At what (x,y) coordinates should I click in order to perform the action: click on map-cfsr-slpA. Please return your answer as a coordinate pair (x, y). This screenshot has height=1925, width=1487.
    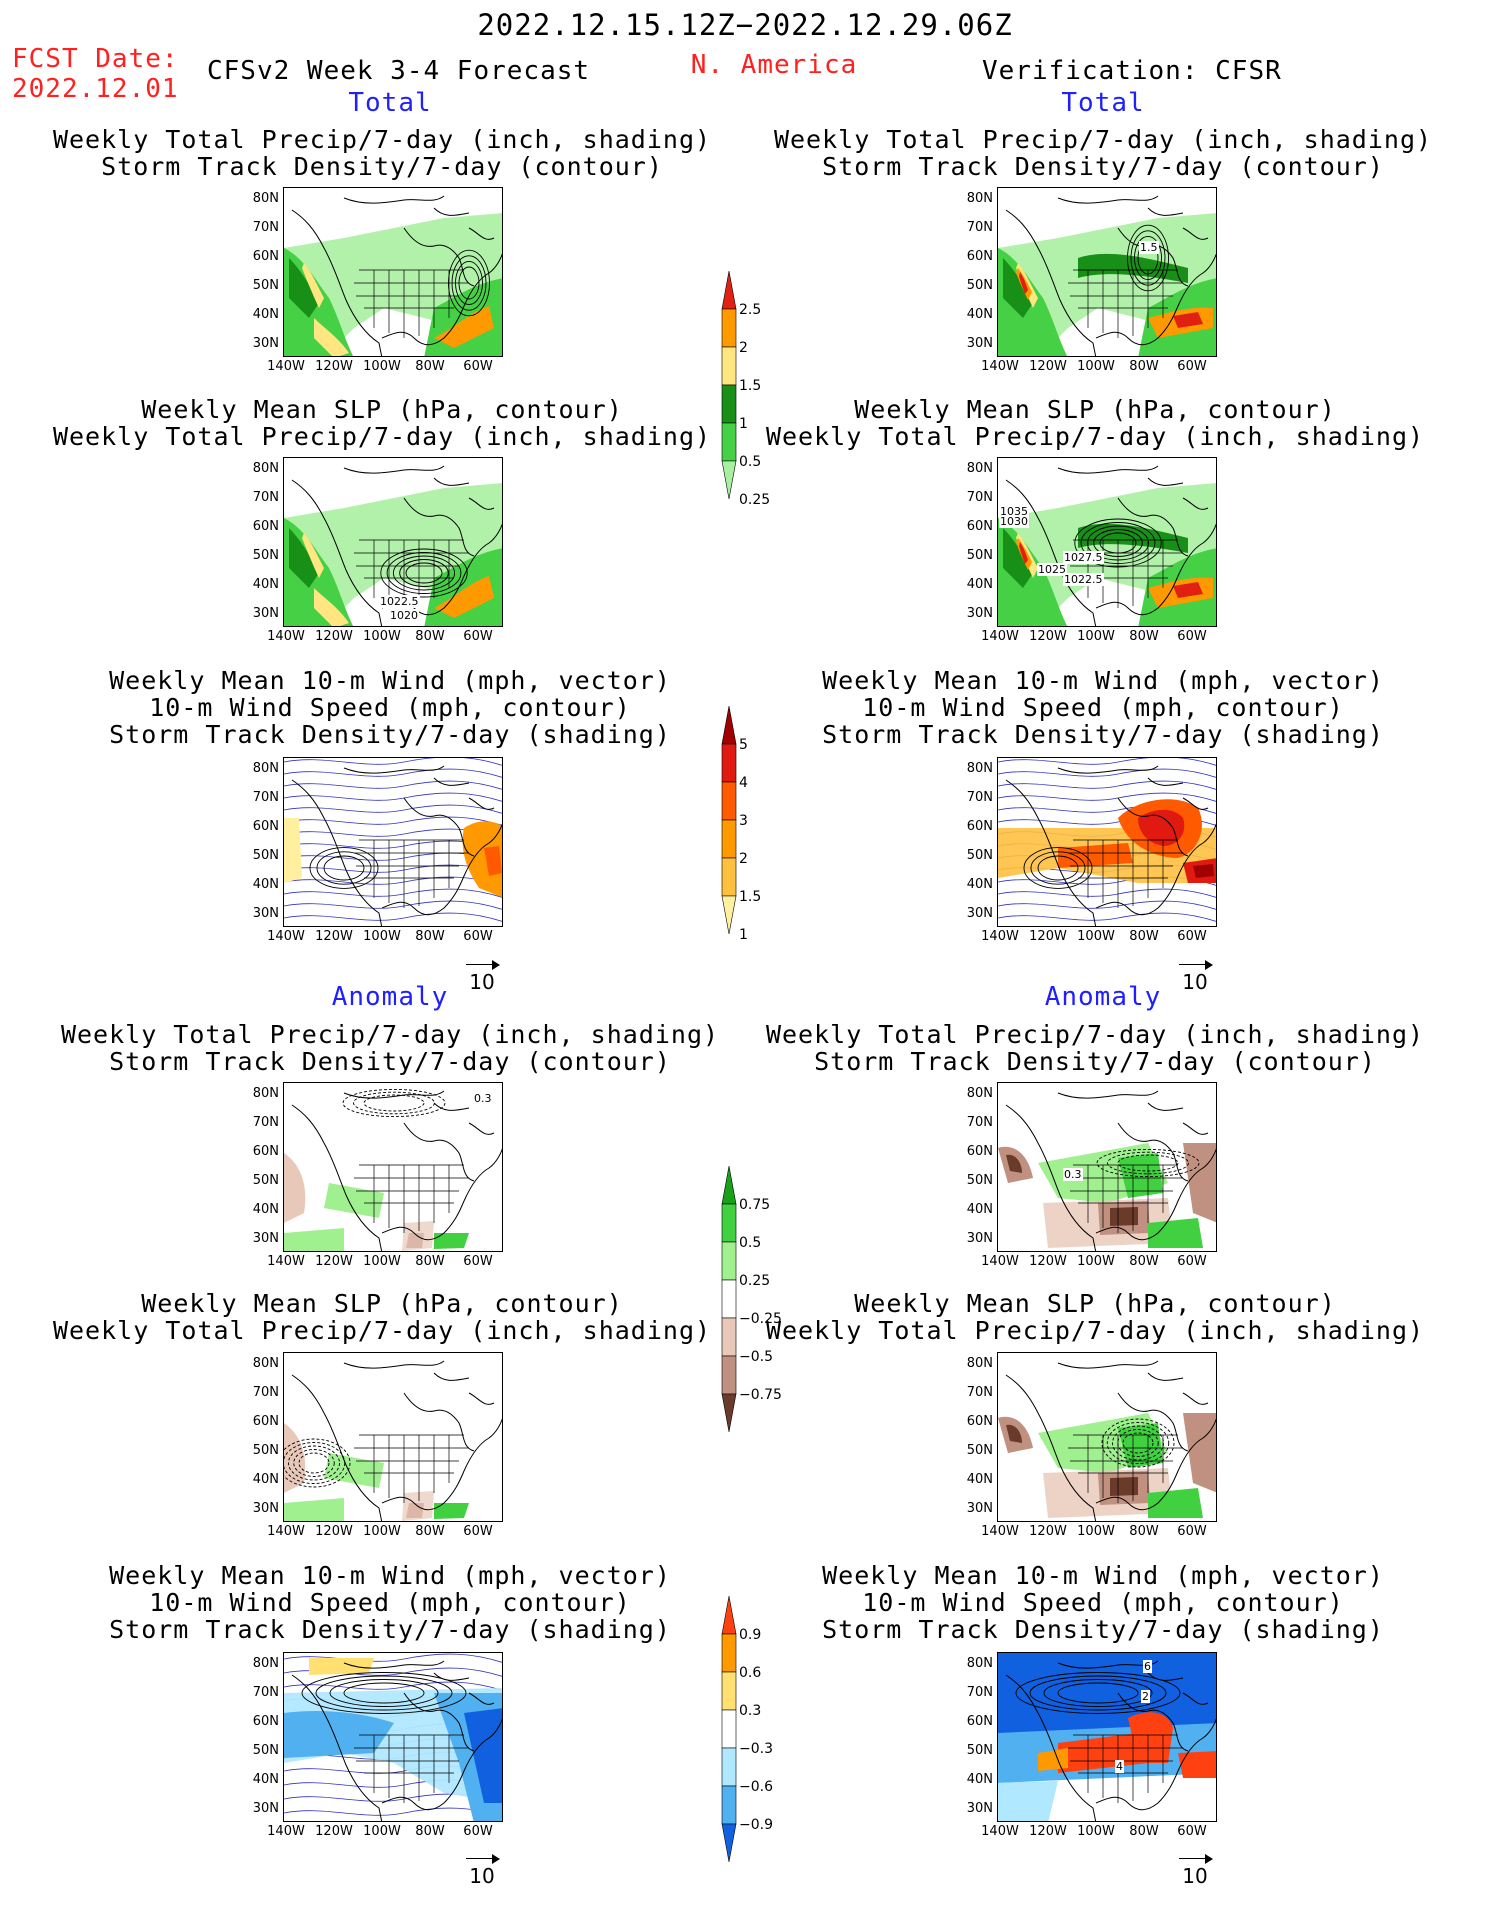
    Looking at the image, I should click on (1107, 1437).